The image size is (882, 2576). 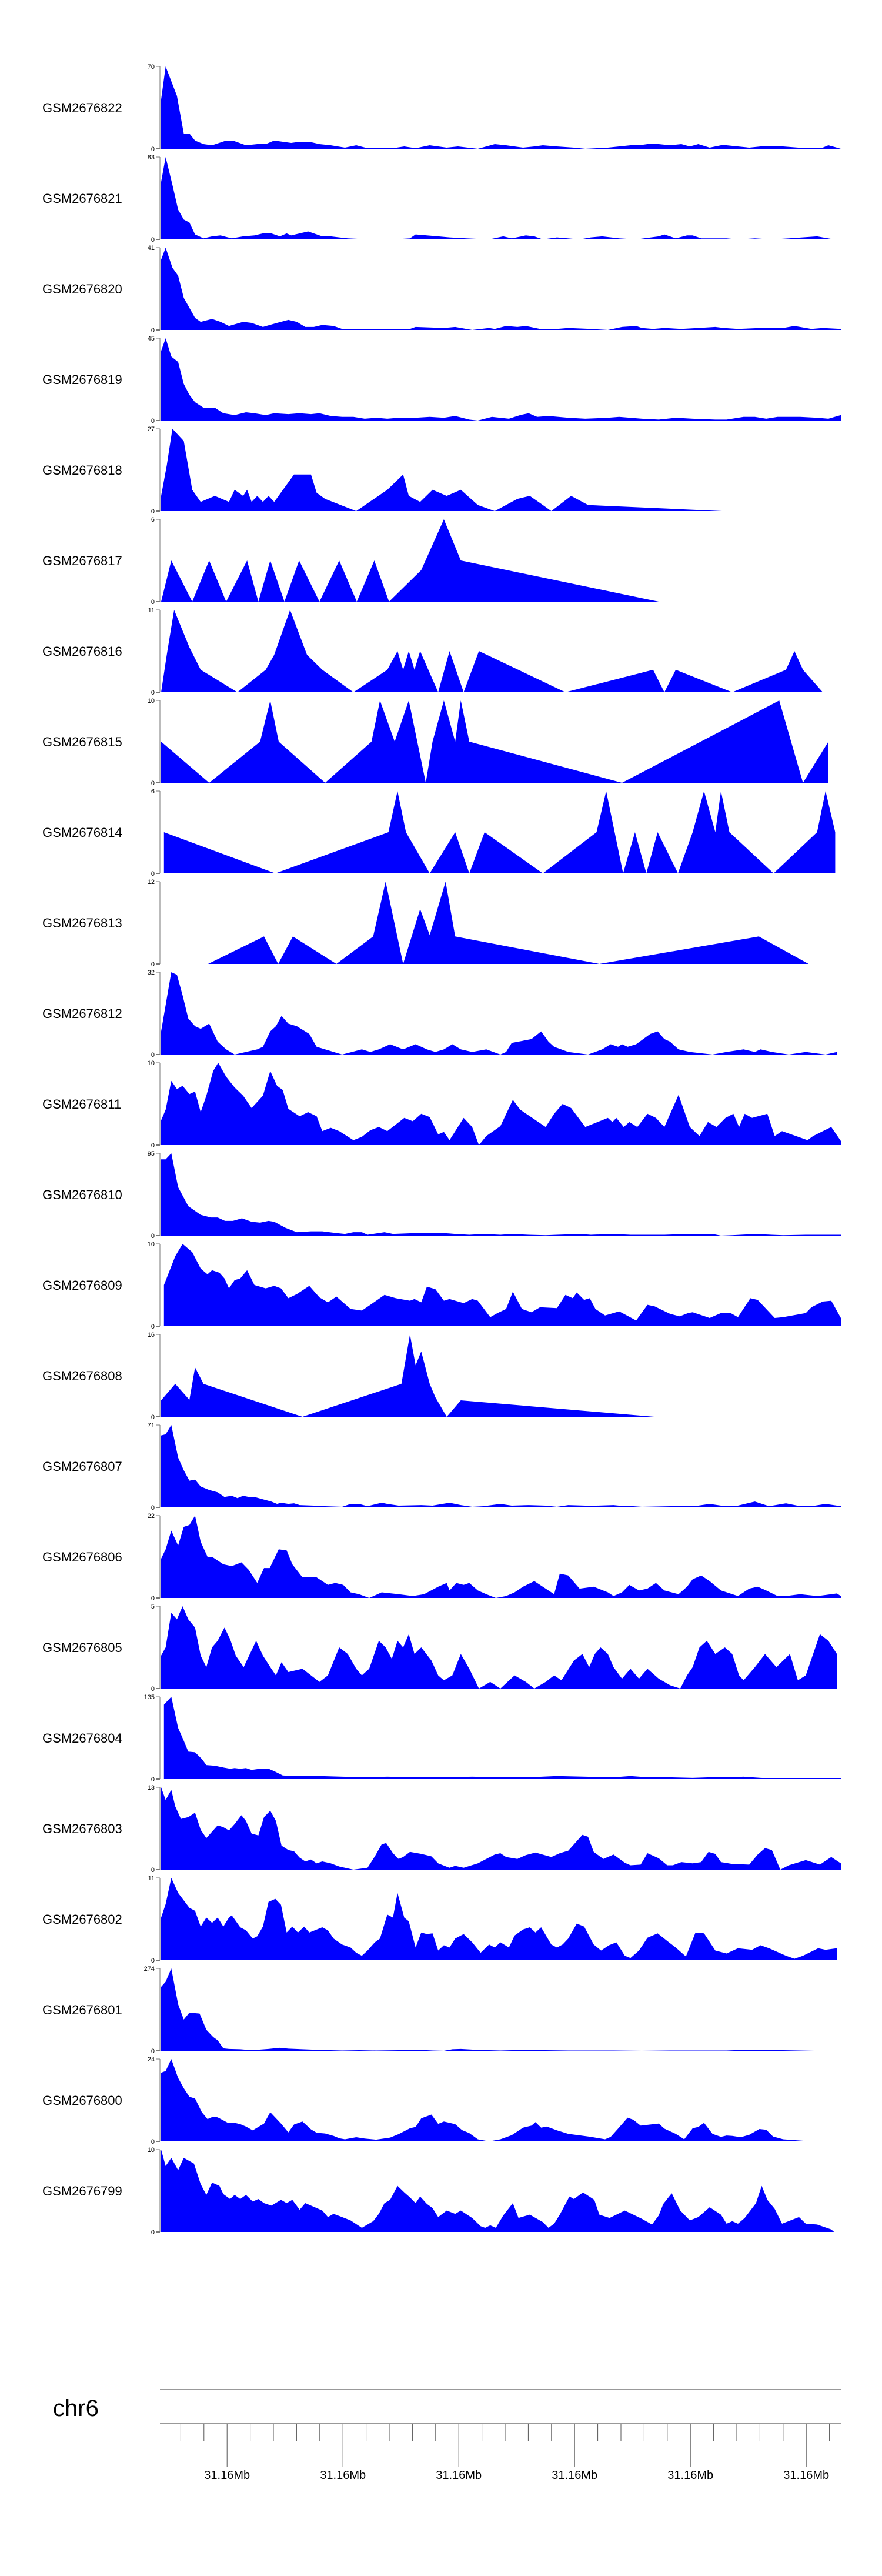 What do you see at coordinates (438, 2191) in the screenshot?
I see `track-GSM2676799: GSM2676799 10 0` at bounding box center [438, 2191].